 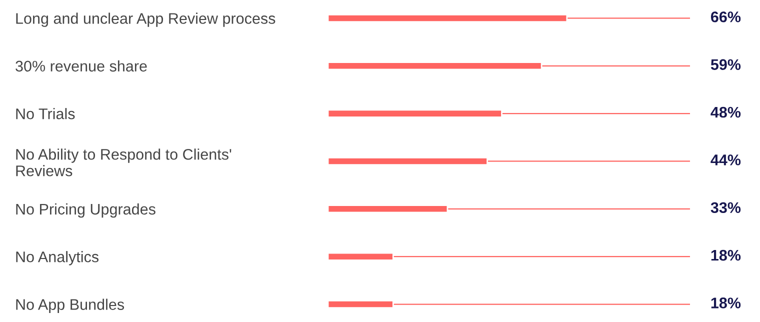 I want to click on data-label: 33%, so click(x=725, y=208).